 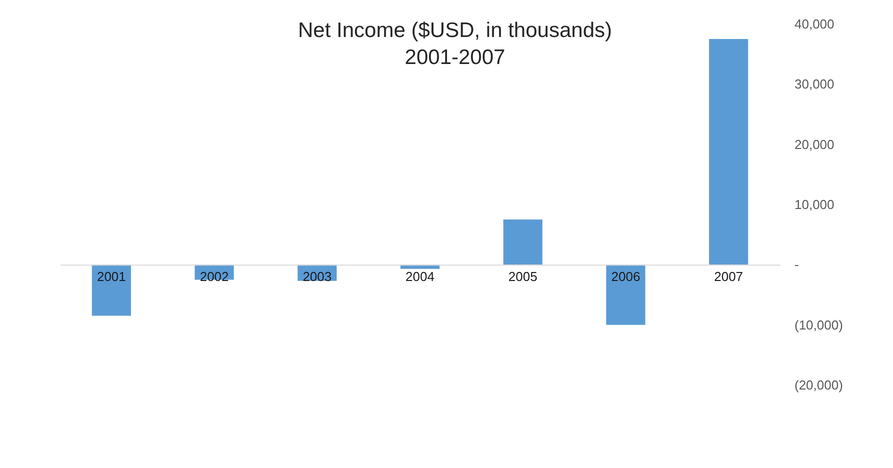 I want to click on y-tick-label: (10,000), so click(x=818, y=324).